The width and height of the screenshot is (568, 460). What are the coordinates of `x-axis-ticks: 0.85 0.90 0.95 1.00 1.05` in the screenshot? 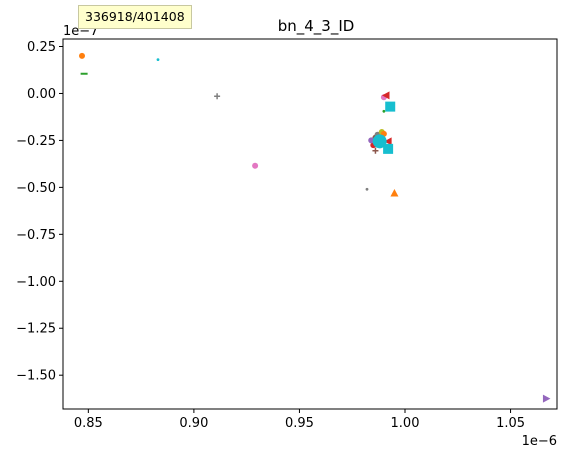 It's located at (299, 420).